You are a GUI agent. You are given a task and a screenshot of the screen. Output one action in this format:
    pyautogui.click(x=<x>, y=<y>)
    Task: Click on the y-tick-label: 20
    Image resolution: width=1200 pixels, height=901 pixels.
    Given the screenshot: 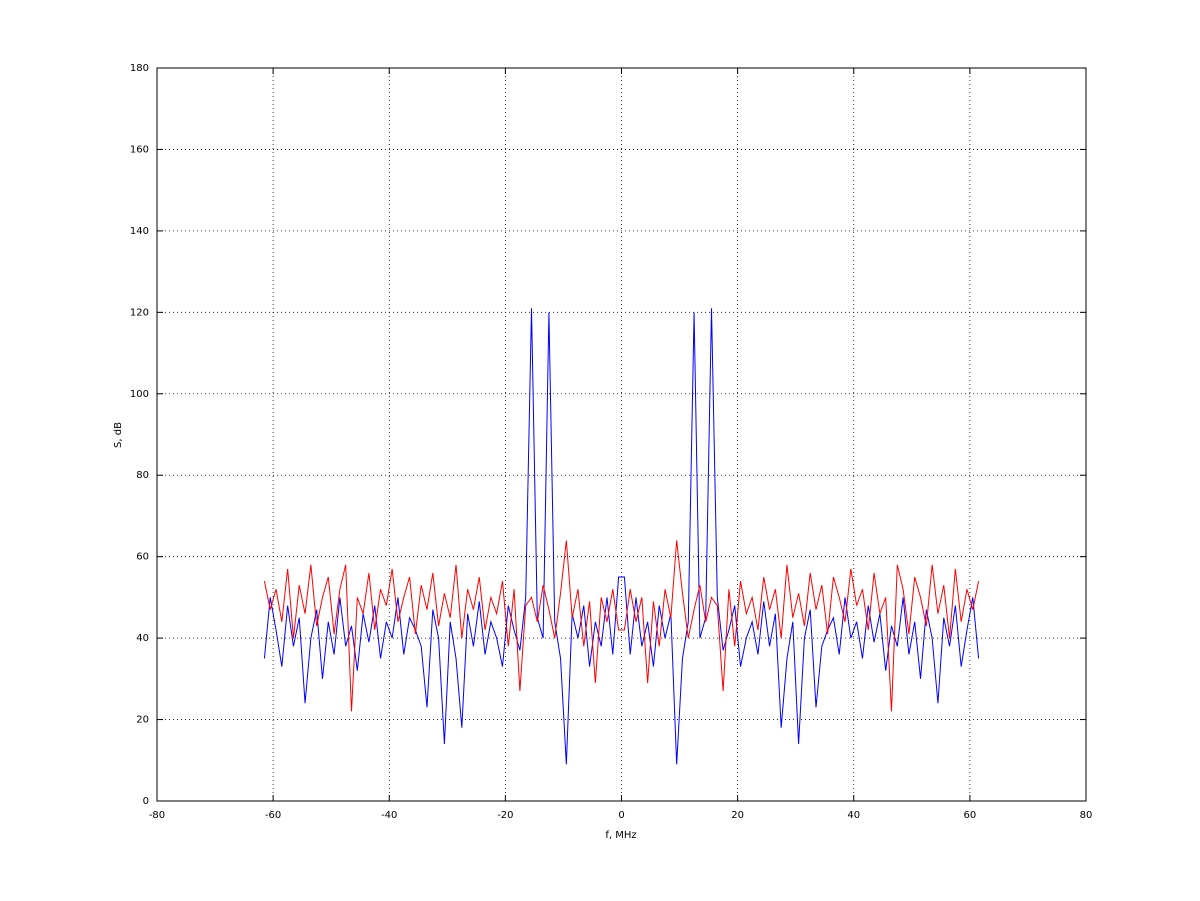 What is the action you would take?
    pyautogui.click(x=142, y=720)
    